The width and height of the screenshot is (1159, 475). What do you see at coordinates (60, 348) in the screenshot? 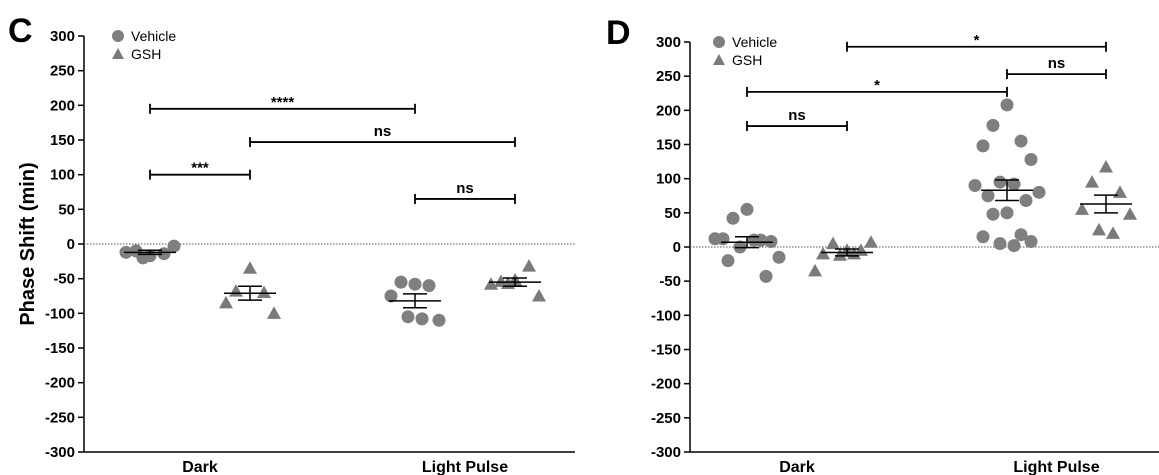
I see `y-tick-label: -150` at bounding box center [60, 348].